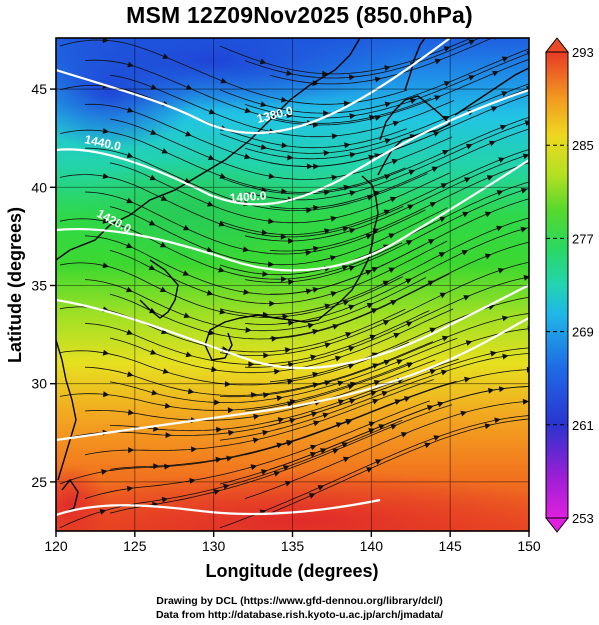  Describe the element at coordinates (39, 482) in the screenshot. I see `y-tick-label: 25` at that location.